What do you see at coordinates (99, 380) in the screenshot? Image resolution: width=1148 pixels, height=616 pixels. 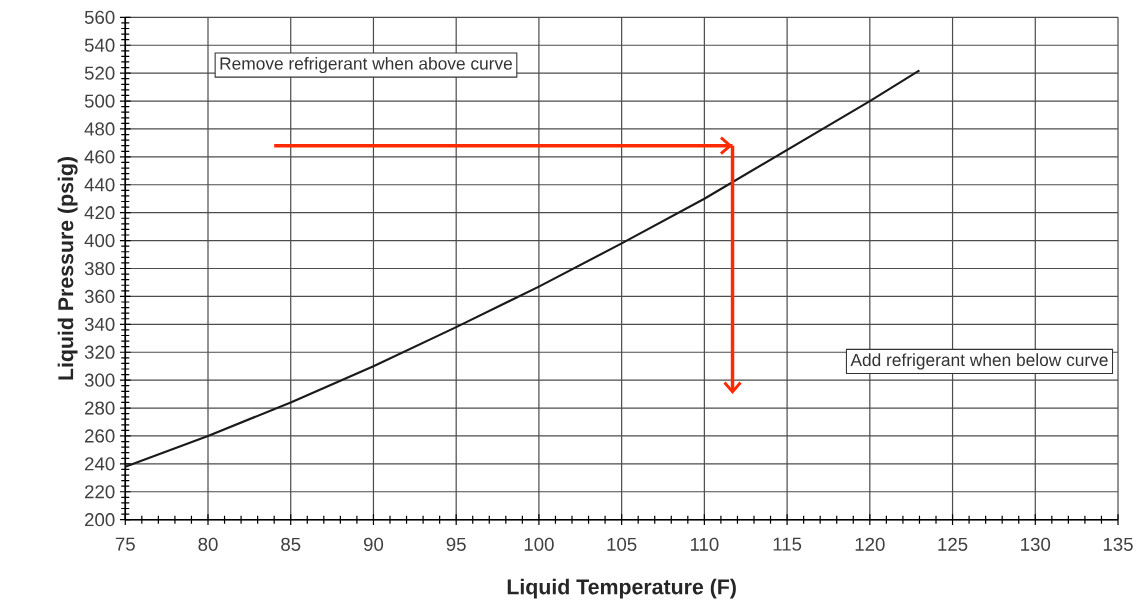 I see `y-tick-label: 300` at bounding box center [99, 380].